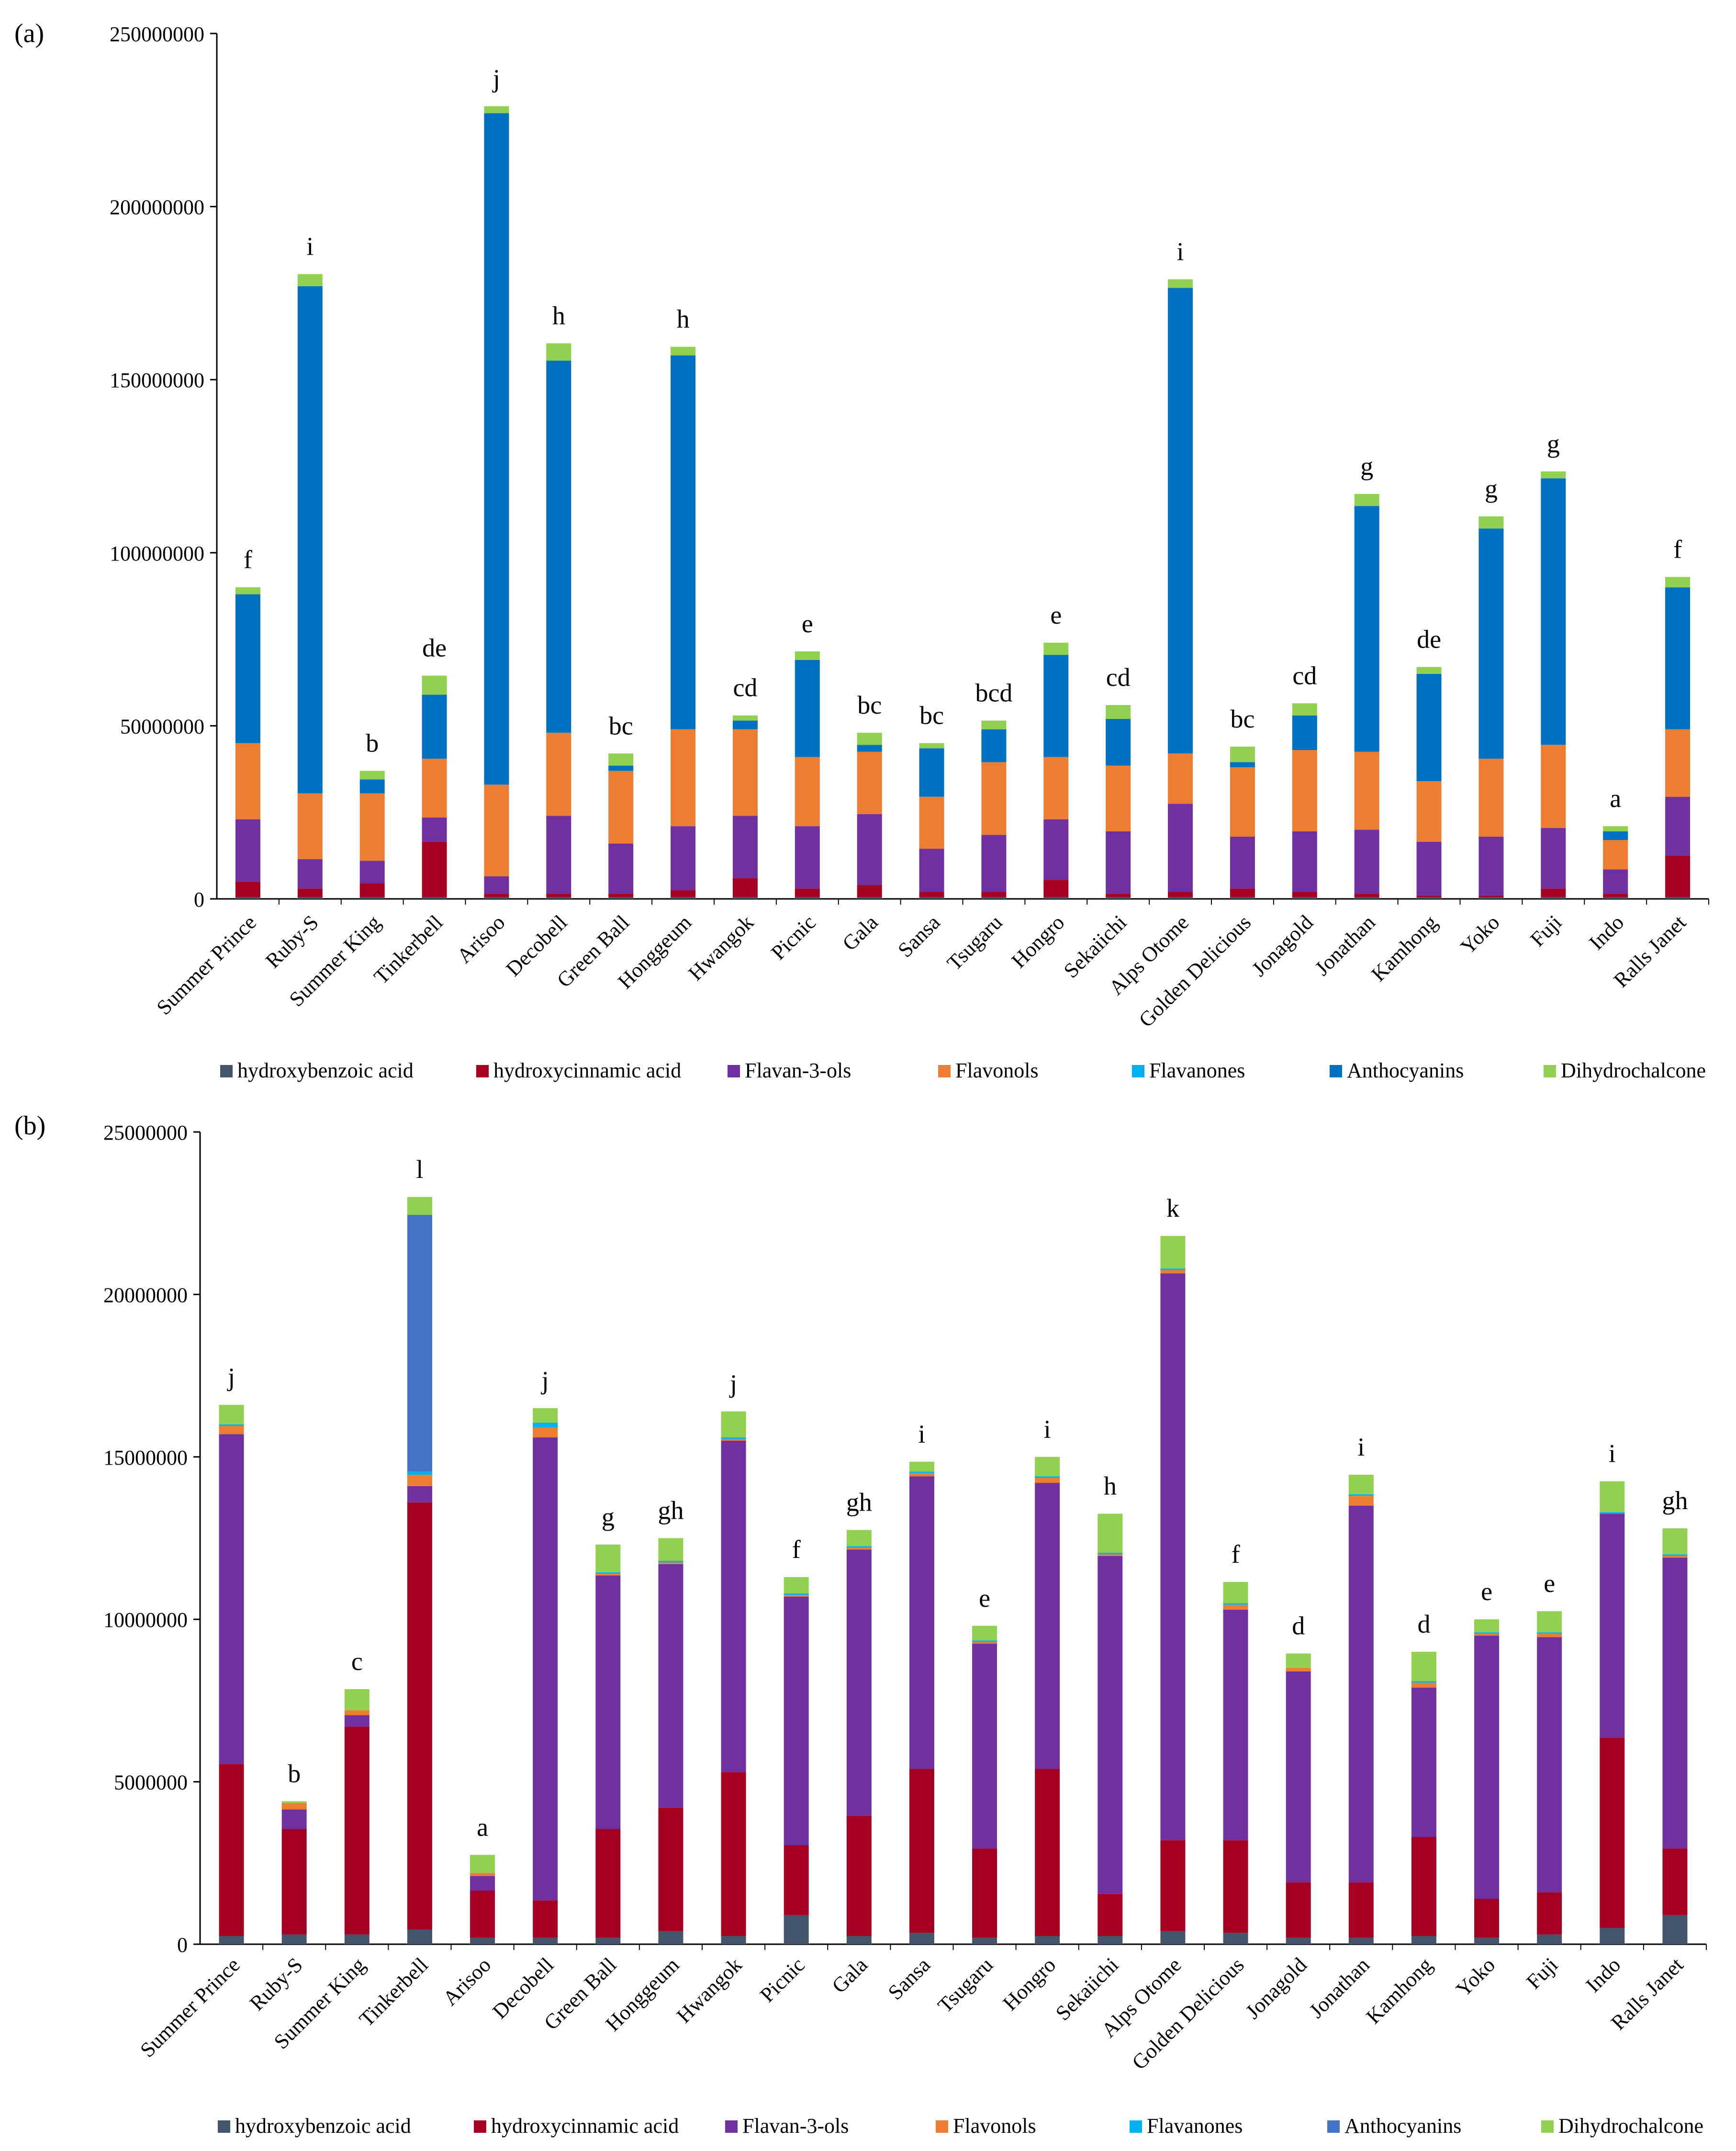 The image size is (1736, 2151). Describe the element at coordinates (985, 1598) in the screenshot. I see `significance-letter: e` at that location.